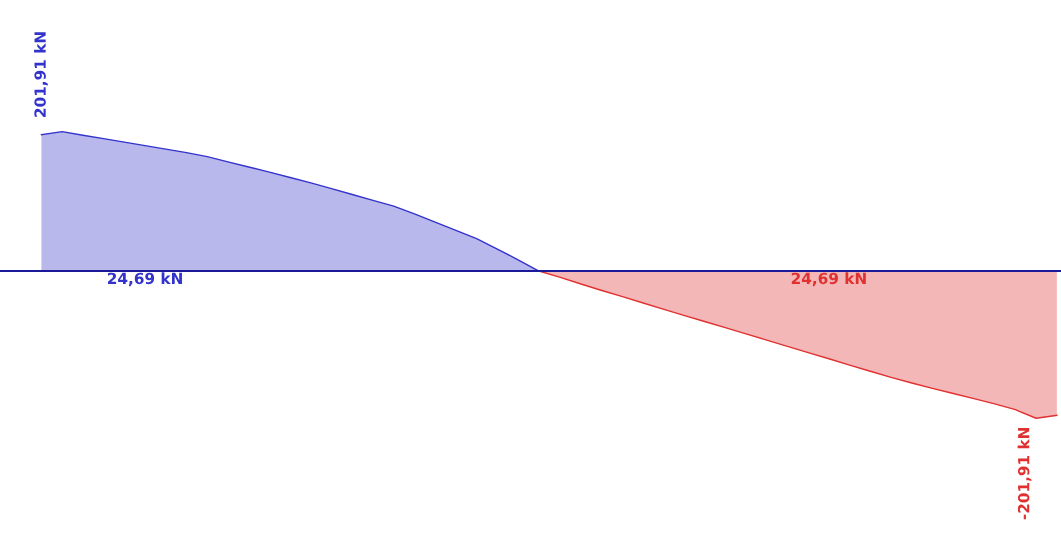  I want to click on text: -201,91 kN, so click(1024, 473).